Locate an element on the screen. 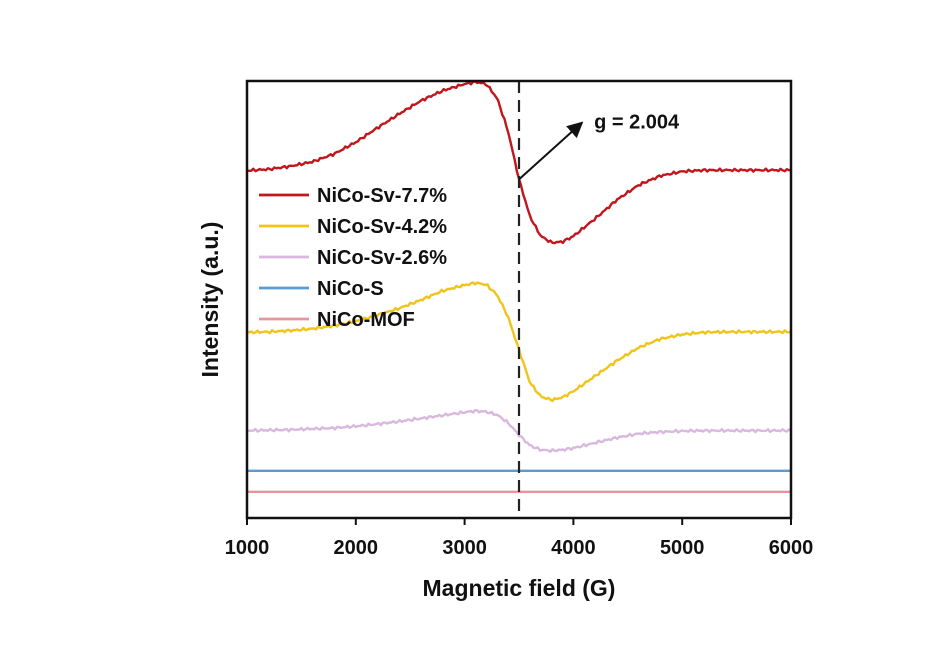  x-axis-ticks: 1000 2000 3000 4000 5000 6000 is located at coordinates (519, 538).